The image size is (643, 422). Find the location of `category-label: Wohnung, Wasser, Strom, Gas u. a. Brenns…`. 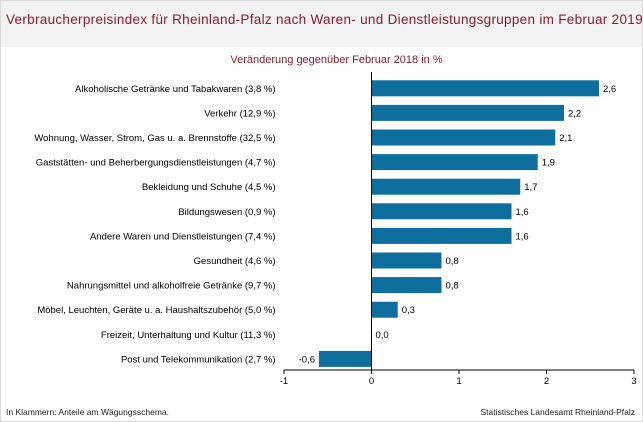

category-label: Wohnung, Wasser, Strom, Gas u. a. Brenns… is located at coordinates (154, 138).